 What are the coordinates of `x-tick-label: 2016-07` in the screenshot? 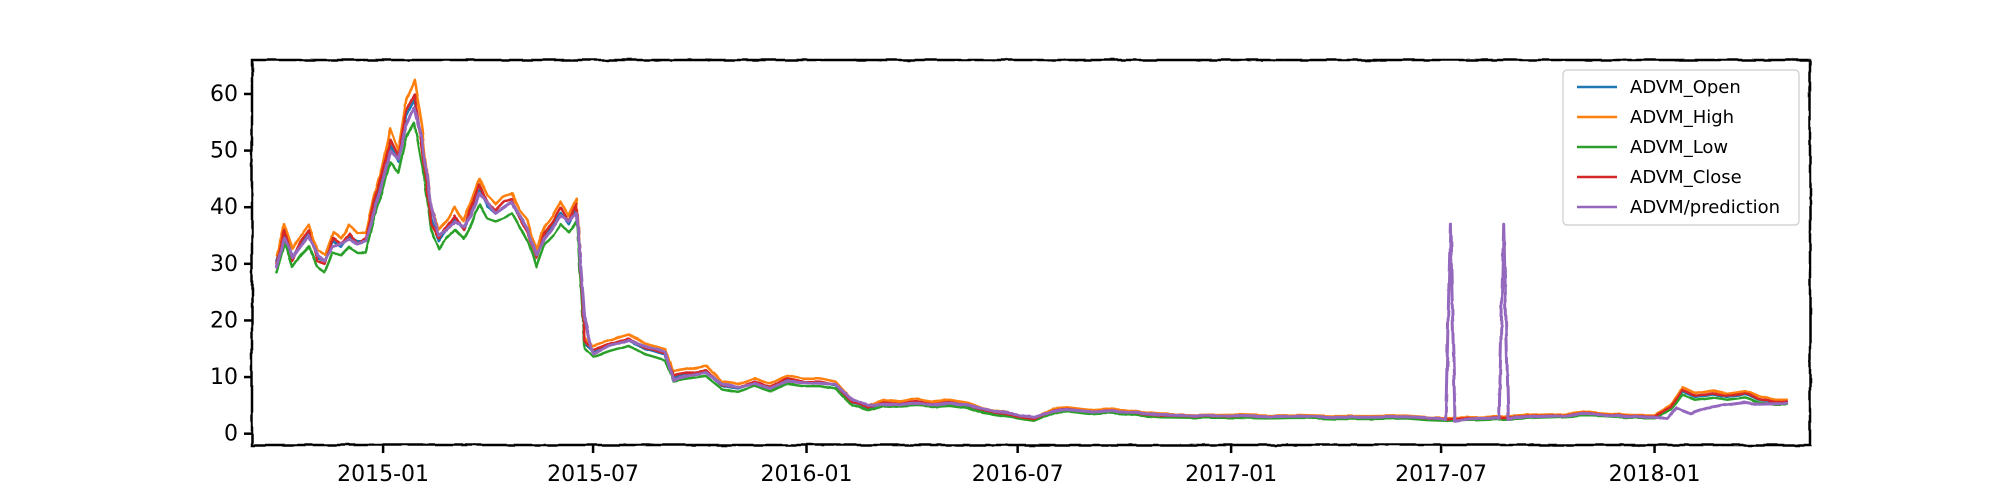 It's located at (1018, 474).